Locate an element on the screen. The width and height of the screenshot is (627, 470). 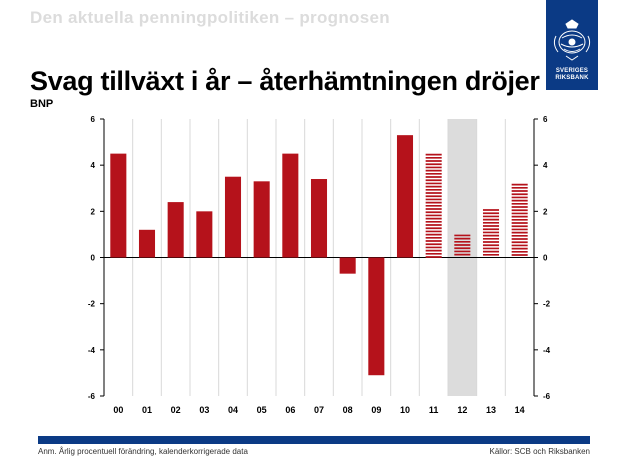
x-tick-label: 13 is located at coordinates (491, 410).